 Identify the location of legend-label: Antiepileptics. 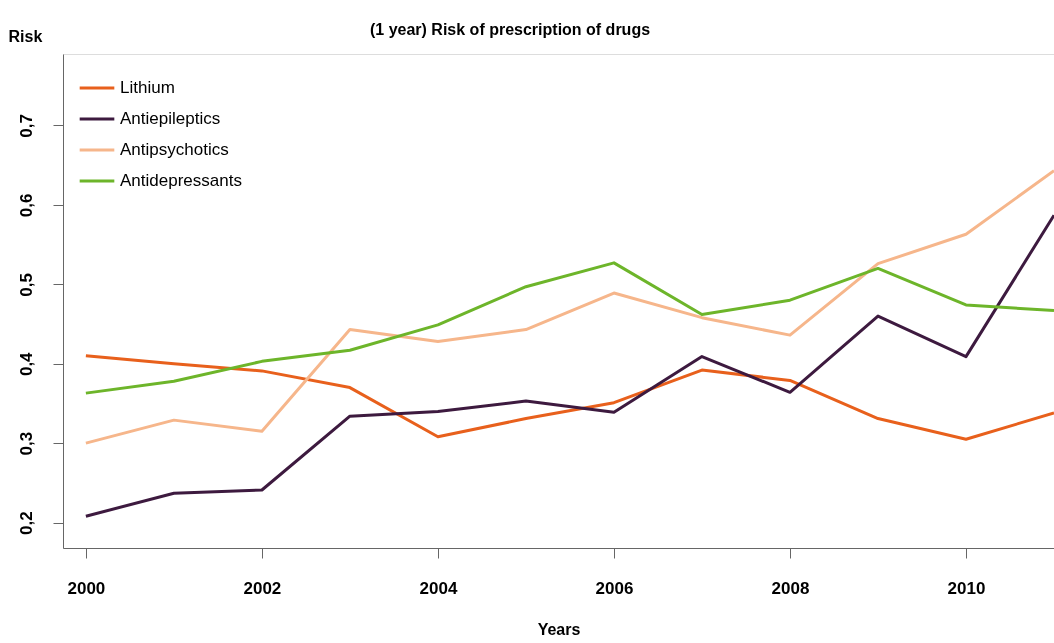
(170, 118).